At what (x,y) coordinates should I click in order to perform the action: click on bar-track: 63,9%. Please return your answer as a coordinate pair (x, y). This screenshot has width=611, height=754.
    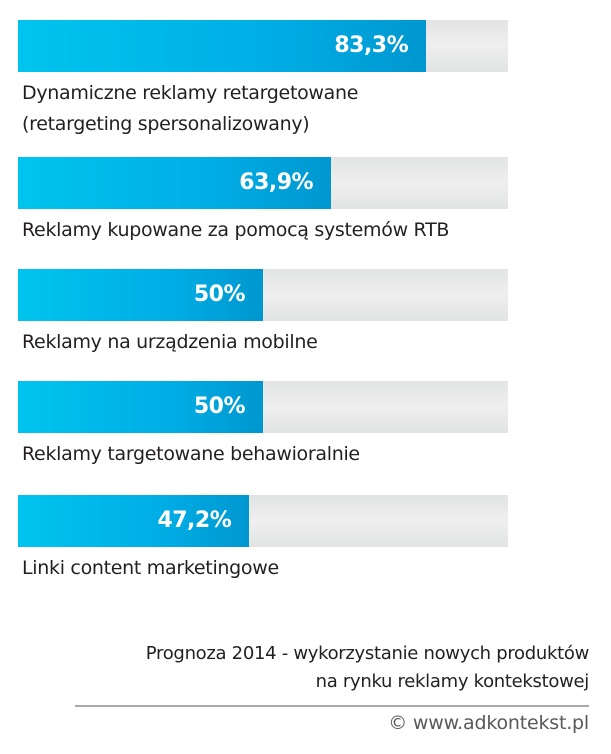
    Looking at the image, I should click on (263, 183).